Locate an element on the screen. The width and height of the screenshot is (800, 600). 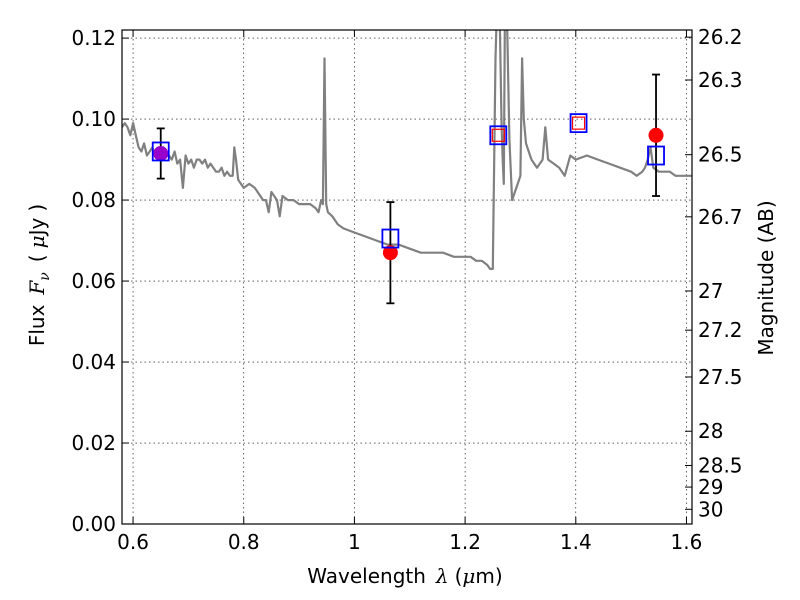
y-tick-label: 0.04 is located at coordinates (93, 362).